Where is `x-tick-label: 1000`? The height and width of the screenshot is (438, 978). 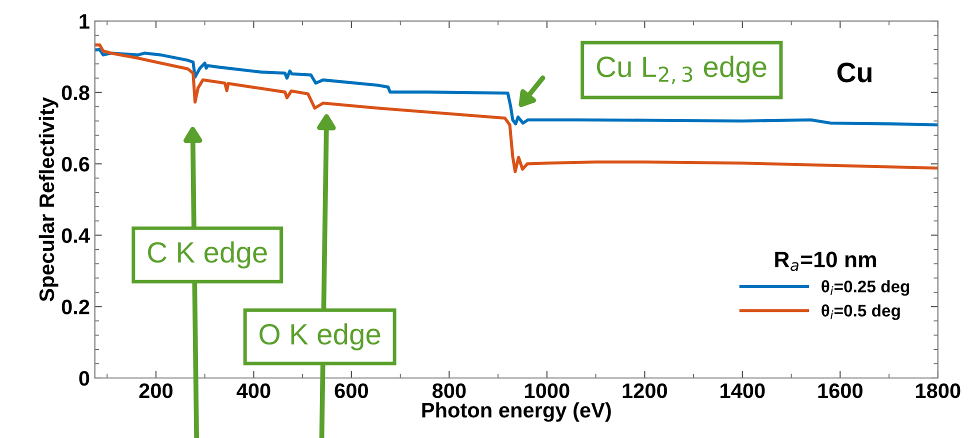
x-tick-label: 1000 is located at coordinates (547, 390).